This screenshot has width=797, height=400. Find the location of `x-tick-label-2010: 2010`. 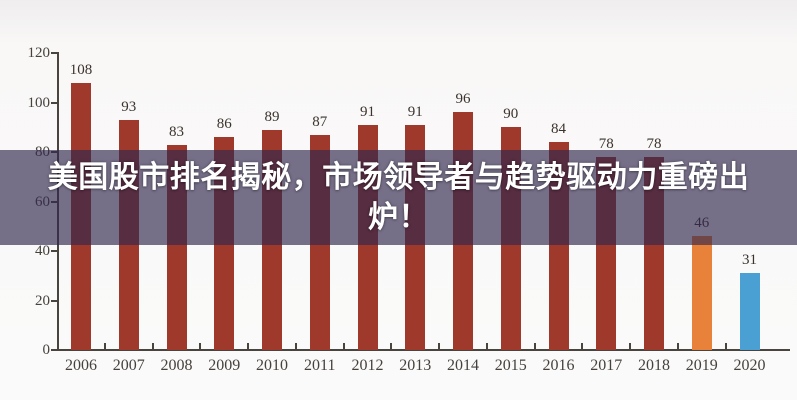

x-tick-label-2010: 2010 is located at coordinates (272, 365).